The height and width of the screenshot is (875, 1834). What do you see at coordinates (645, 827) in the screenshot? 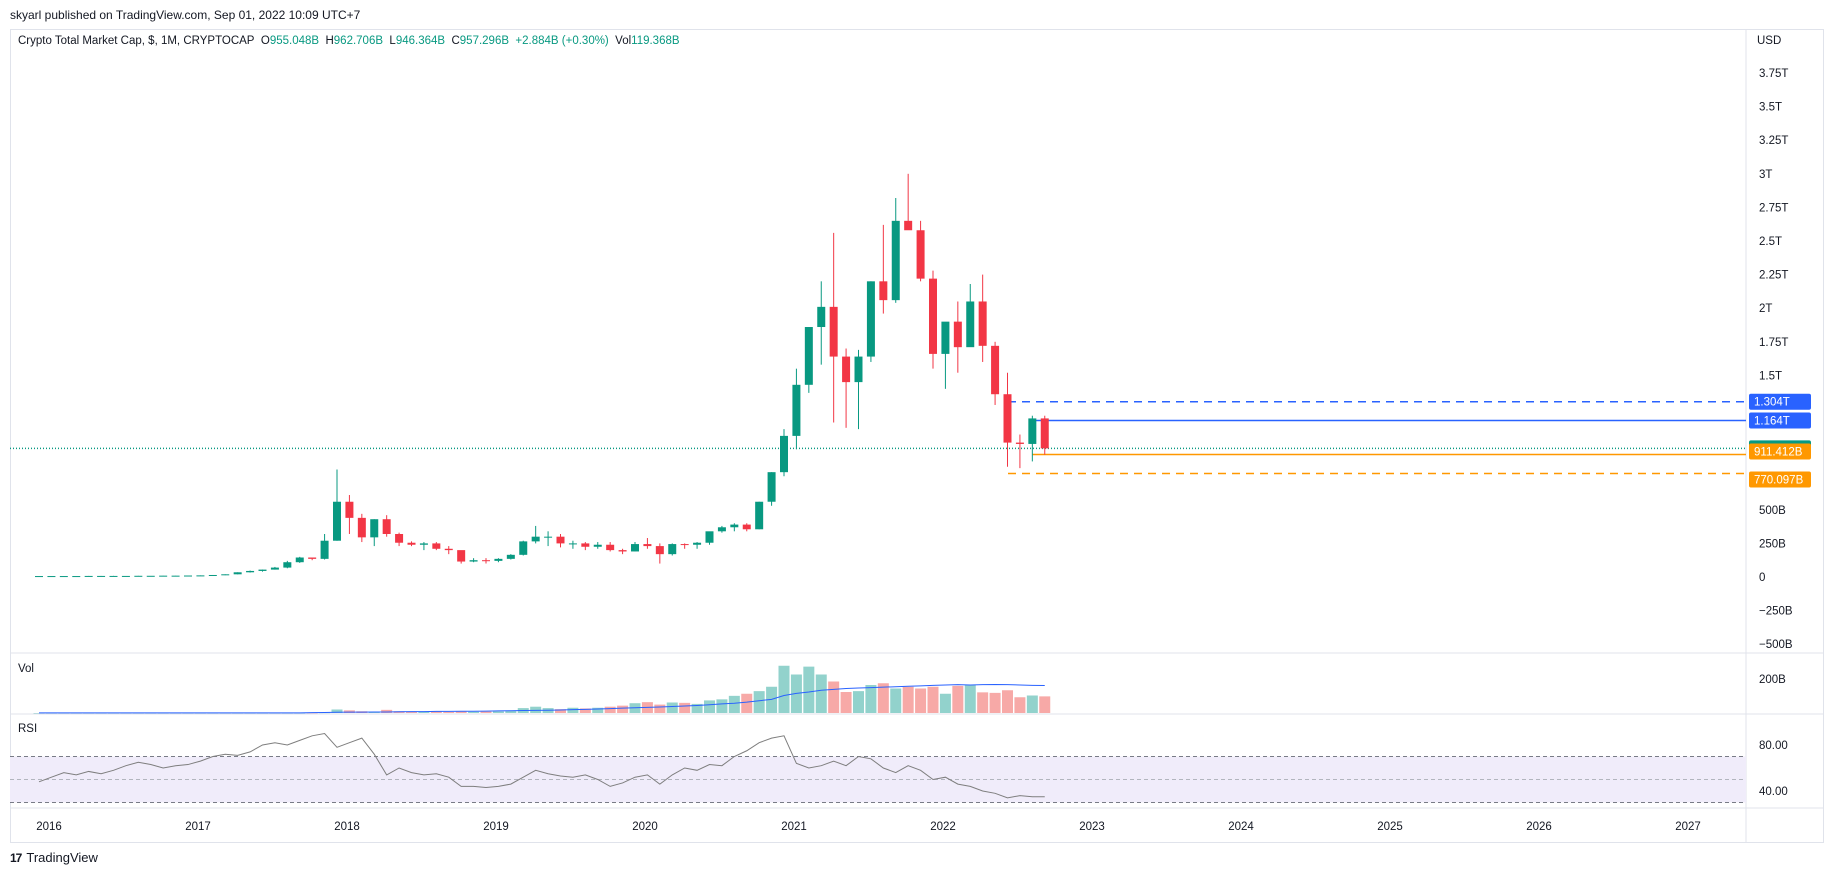
I see `time-tick-label: 2020` at bounding box center [645, 827].